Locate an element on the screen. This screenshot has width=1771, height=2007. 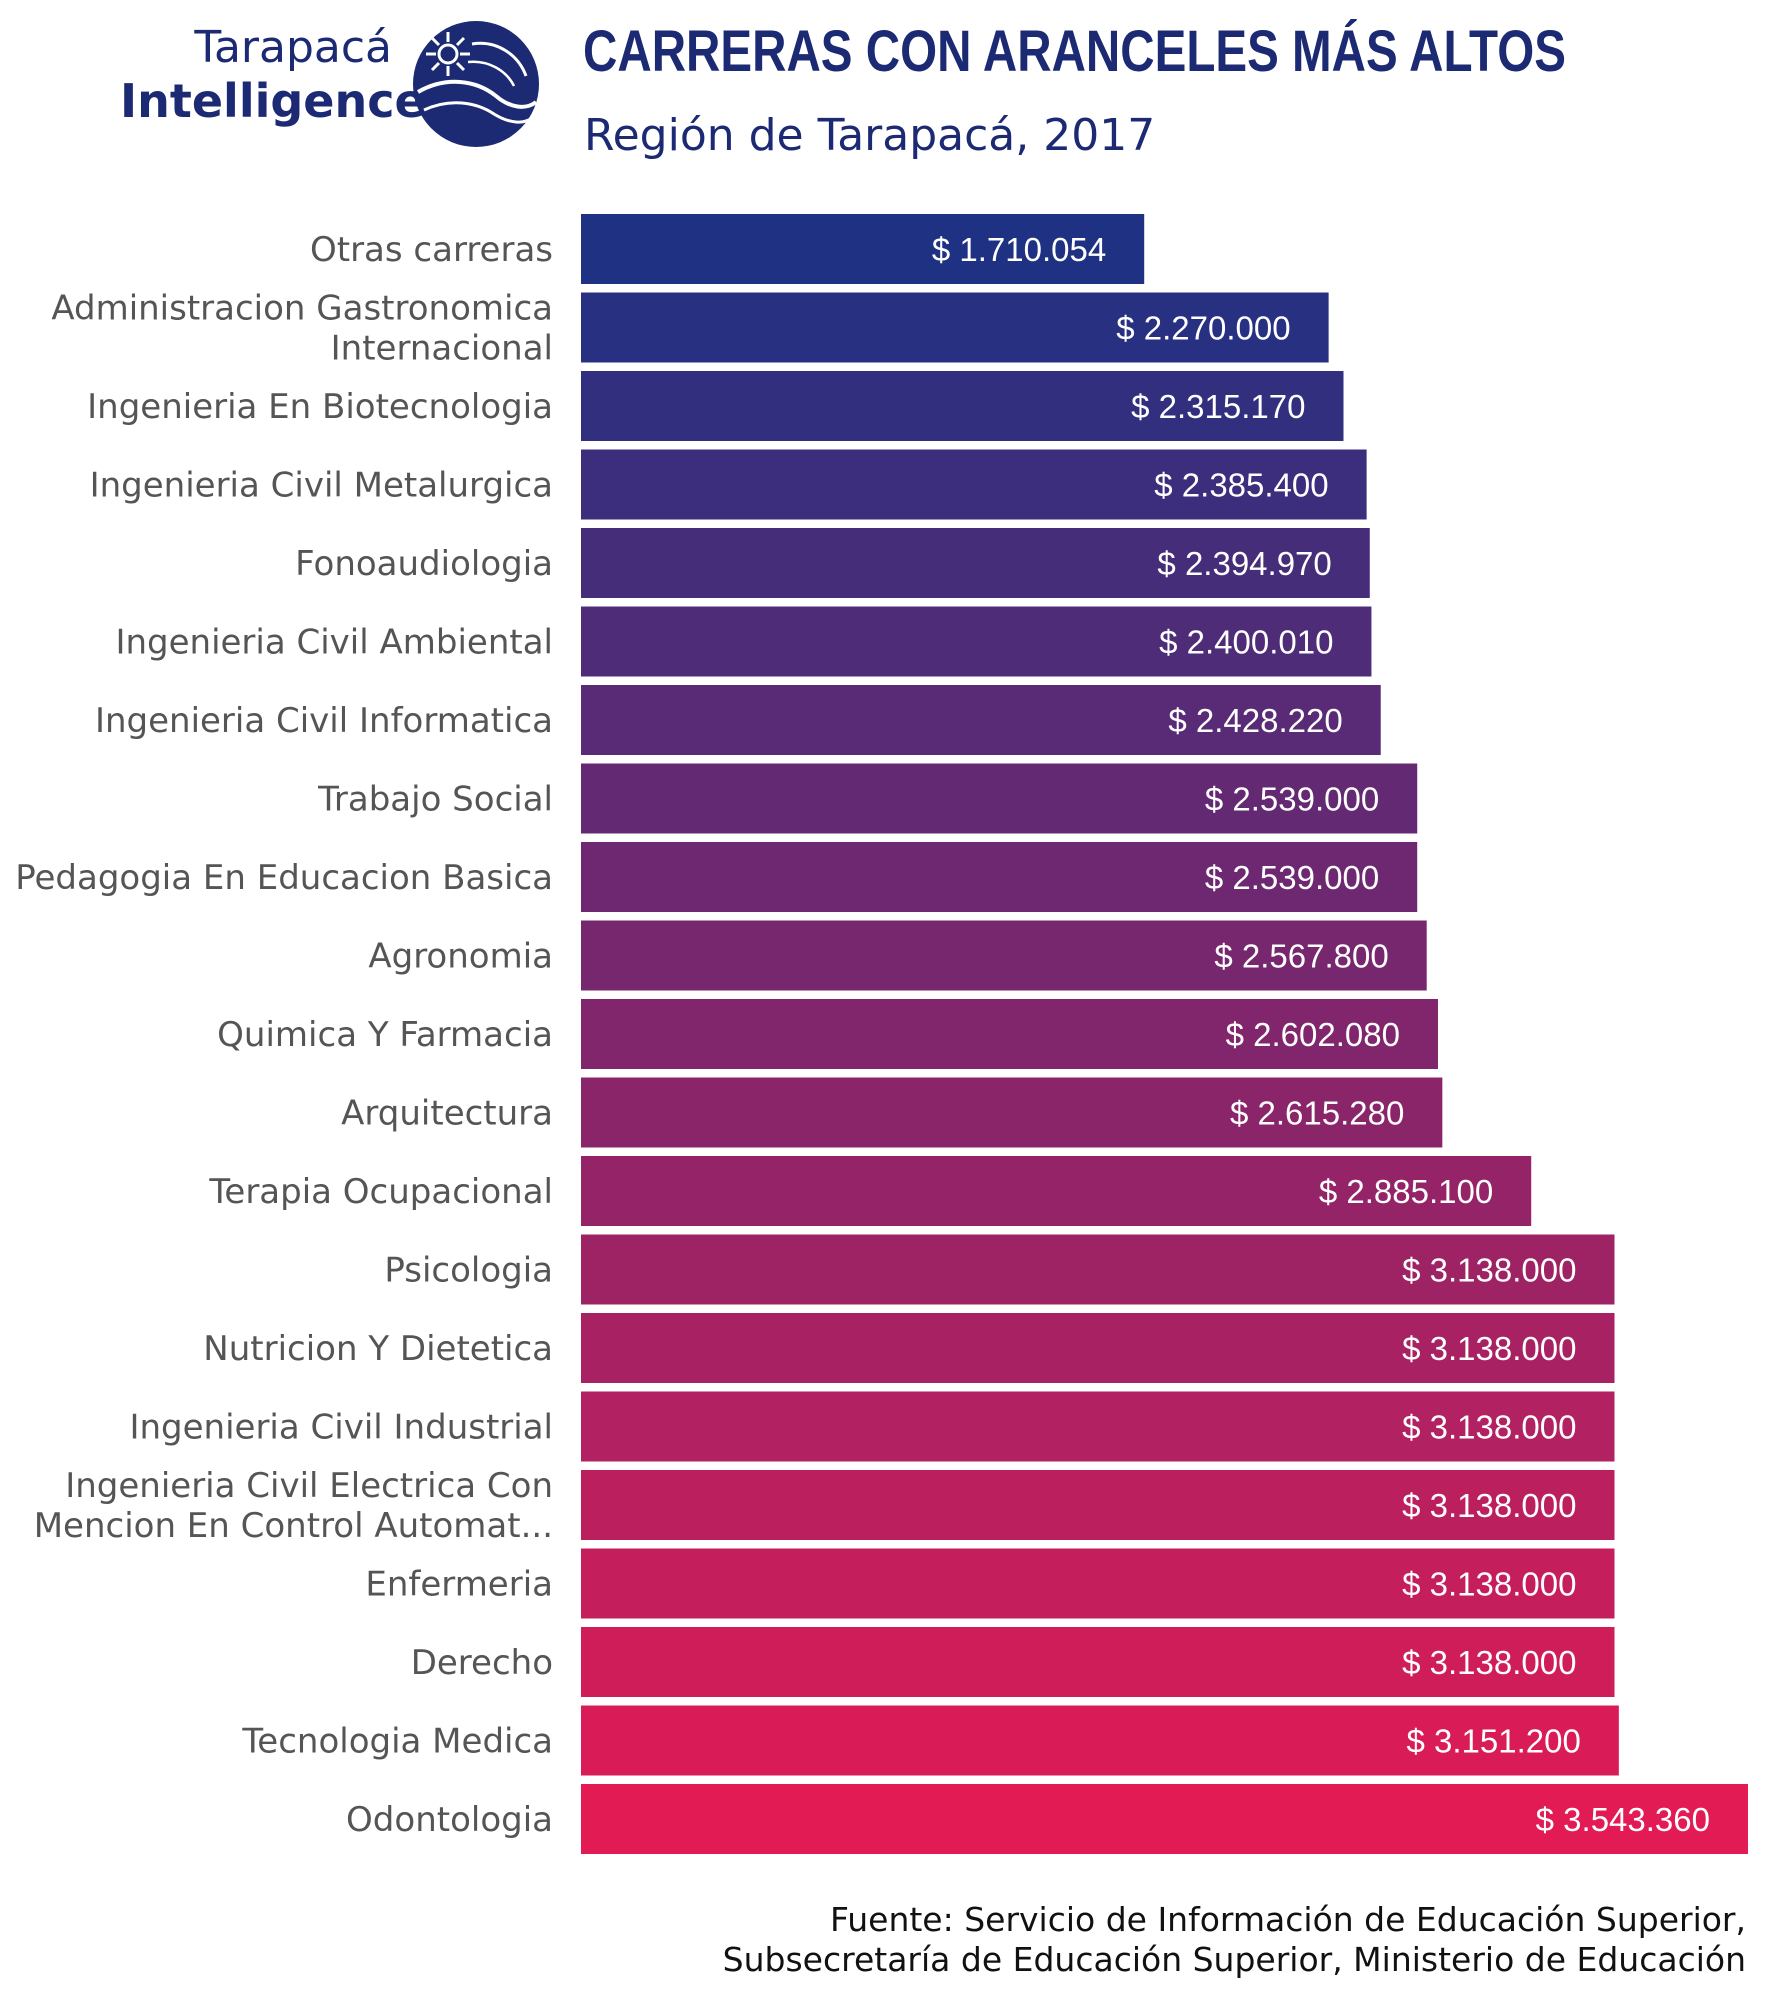
category-label-line: Fonoaudiologia is located at coordinates (424, 564).